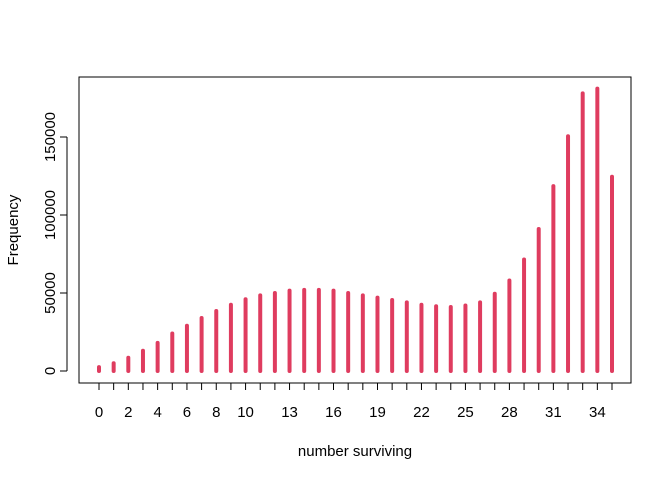 The height and width of the screenshot is (480, 672). I want to click on x-tick-label-8: 8, so click(216, 412).